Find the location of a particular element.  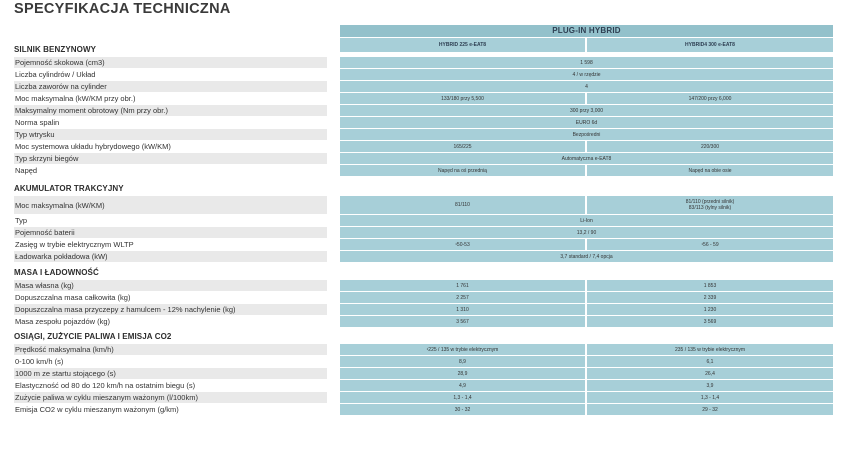

row-label: Dopuszczalna masa całkowita (kg) is located at coordinates (73, 297).